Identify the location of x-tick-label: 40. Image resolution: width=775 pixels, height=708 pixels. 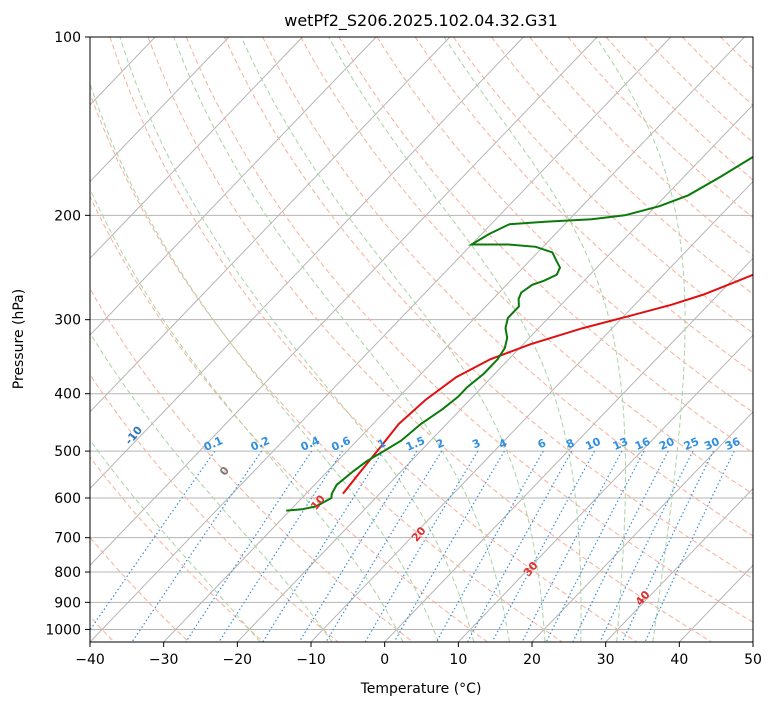
(679, 660).